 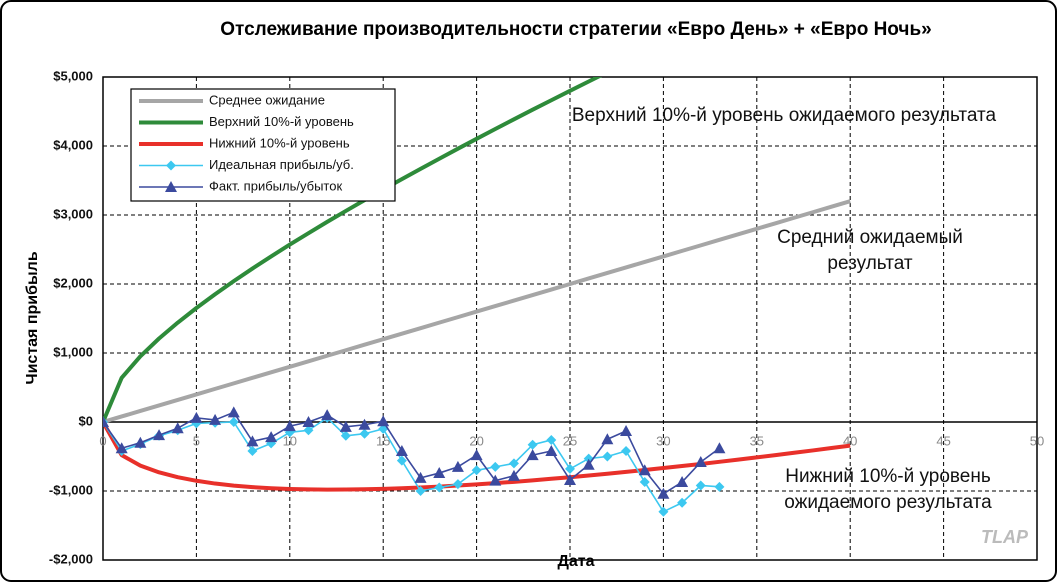 I want to click on legend-label: Нижний 10%-й уровень, so click(x=279, y=142).